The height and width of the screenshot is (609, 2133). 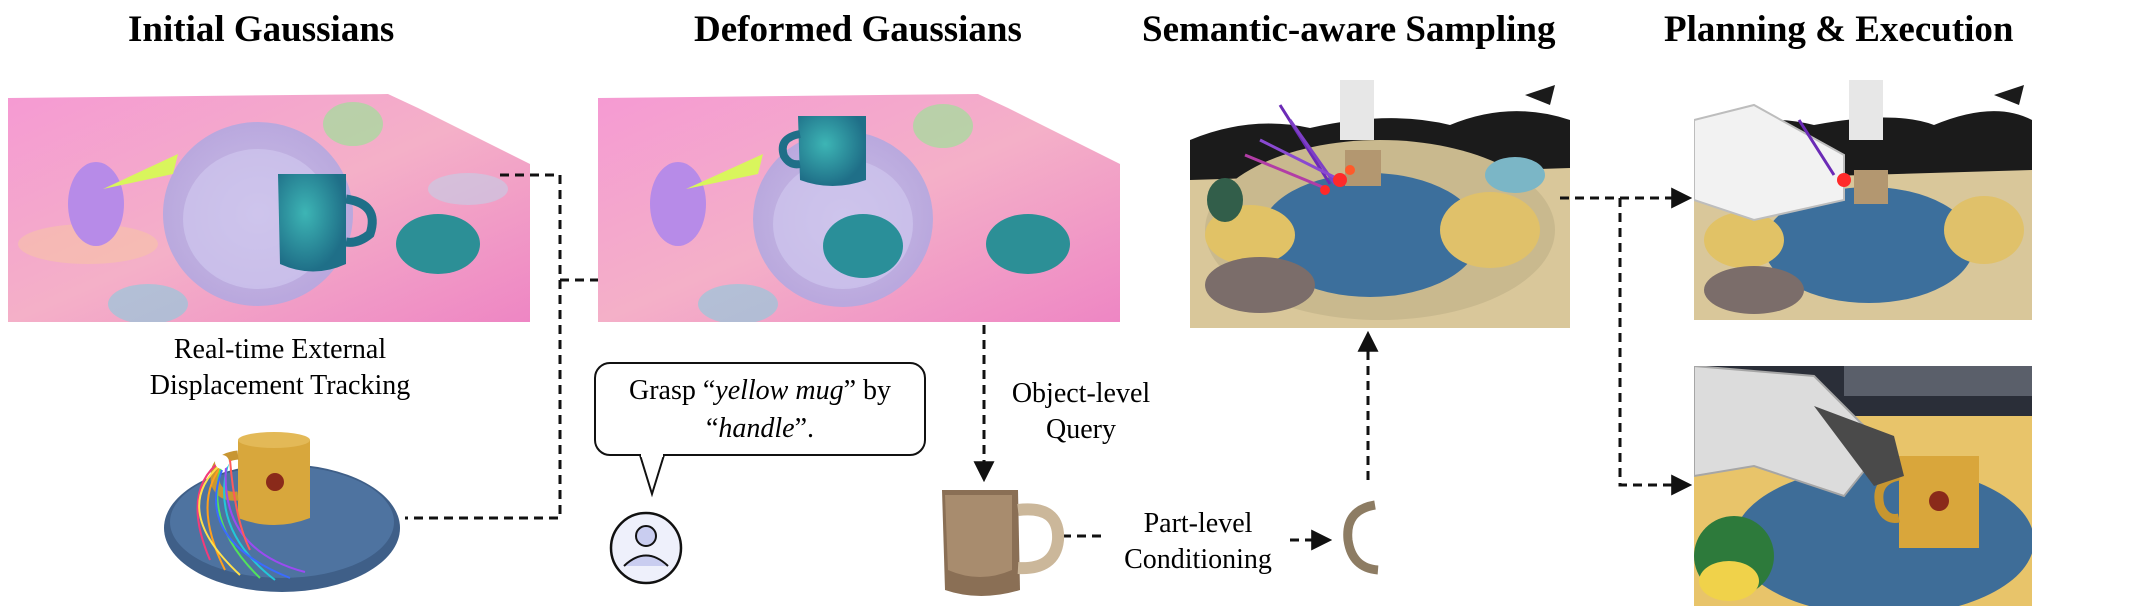 What do you see at coordinates (646, 548) in the screenshot?
I see `user-avatar-icon` at bounding box center [646, 548].